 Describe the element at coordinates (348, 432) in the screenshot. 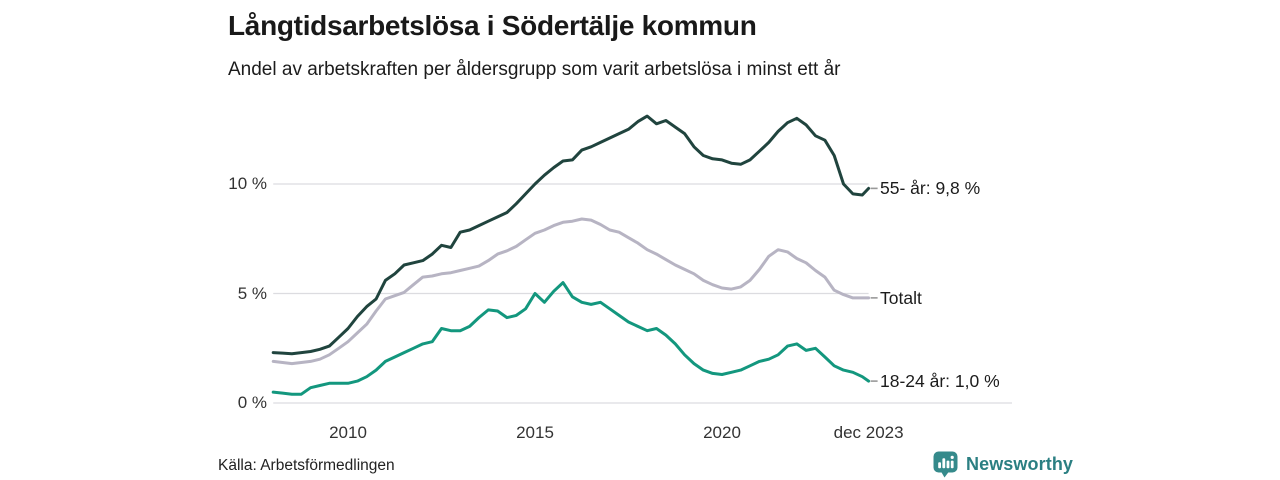

I see `x-axis-tick-label: 2010` at that location.